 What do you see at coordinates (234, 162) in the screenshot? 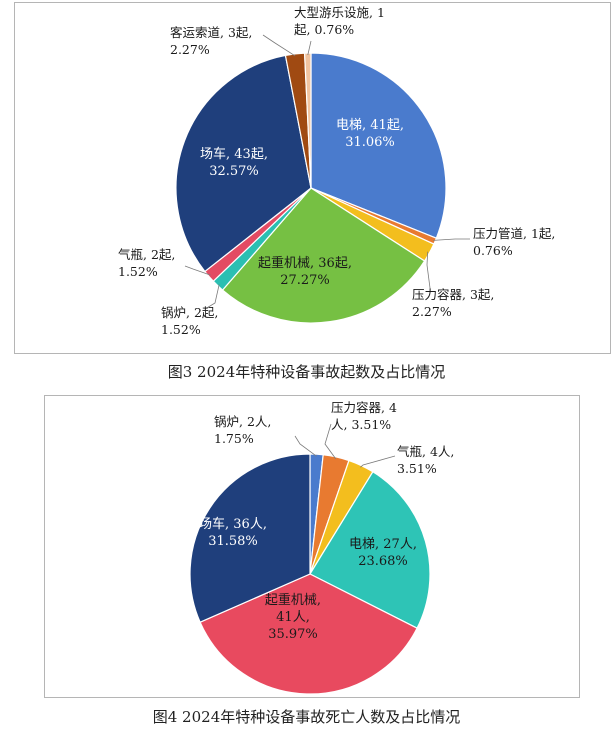
I see `slice-label-7: 场车, 43起, 32.57%` at bounding box center [234, 162].